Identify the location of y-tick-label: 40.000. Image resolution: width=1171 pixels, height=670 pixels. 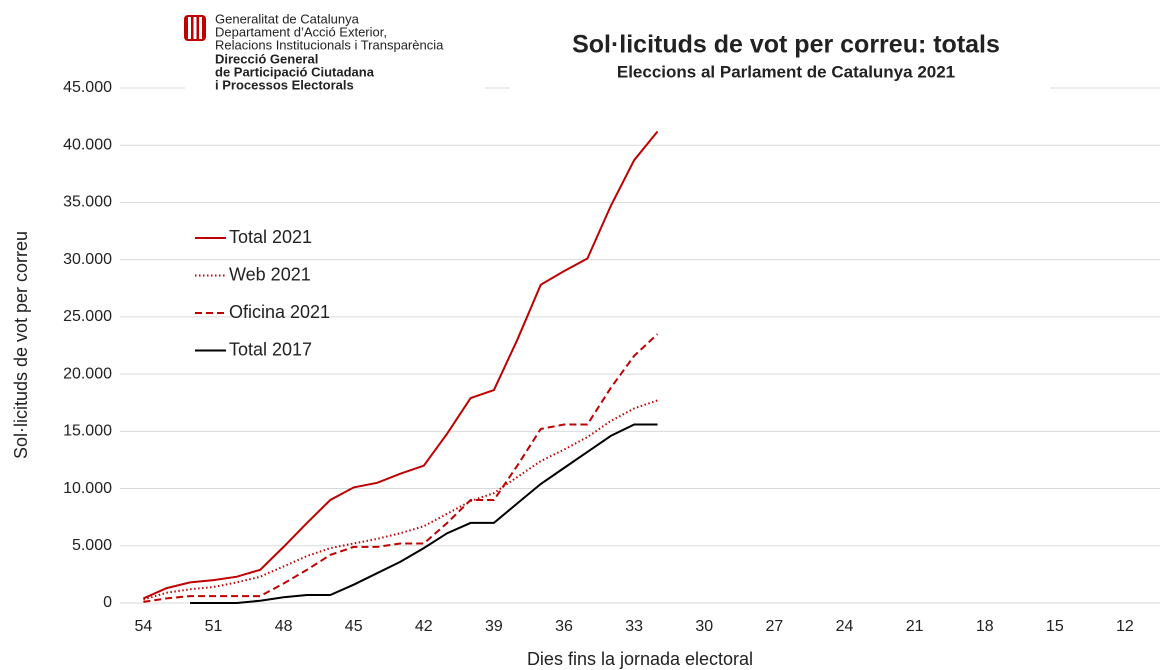
(87, 144).